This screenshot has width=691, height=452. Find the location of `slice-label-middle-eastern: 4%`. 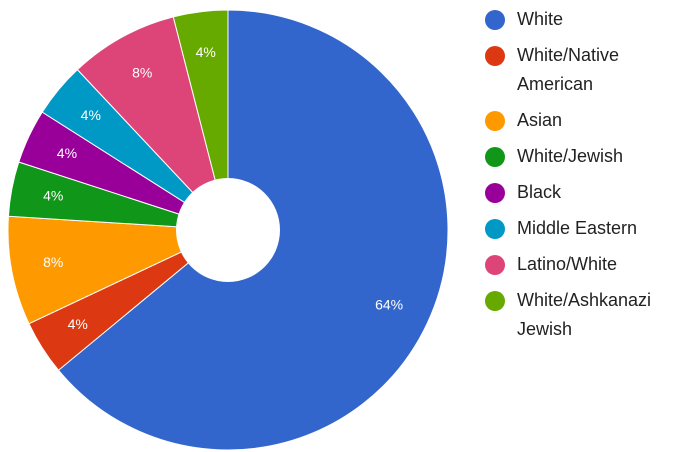

slice-label-middle-eastern: 4% is located at coordinates (91, 115).